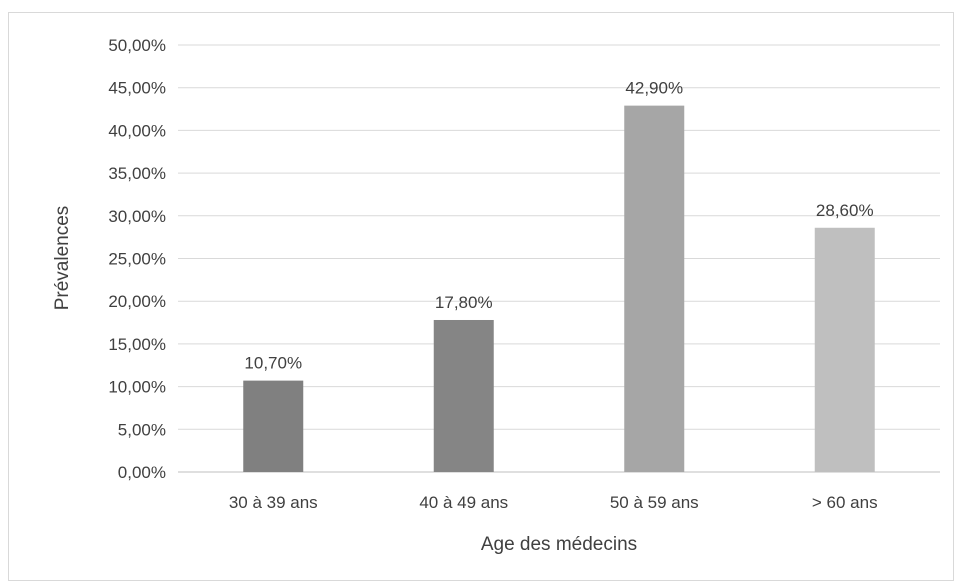 The height and width of the screenshot is (583, 956). What do you see at coordinates (137, 45) in the screenshot?
I see `y-tick-label: 50,00%` at bounding box center [137, 45].